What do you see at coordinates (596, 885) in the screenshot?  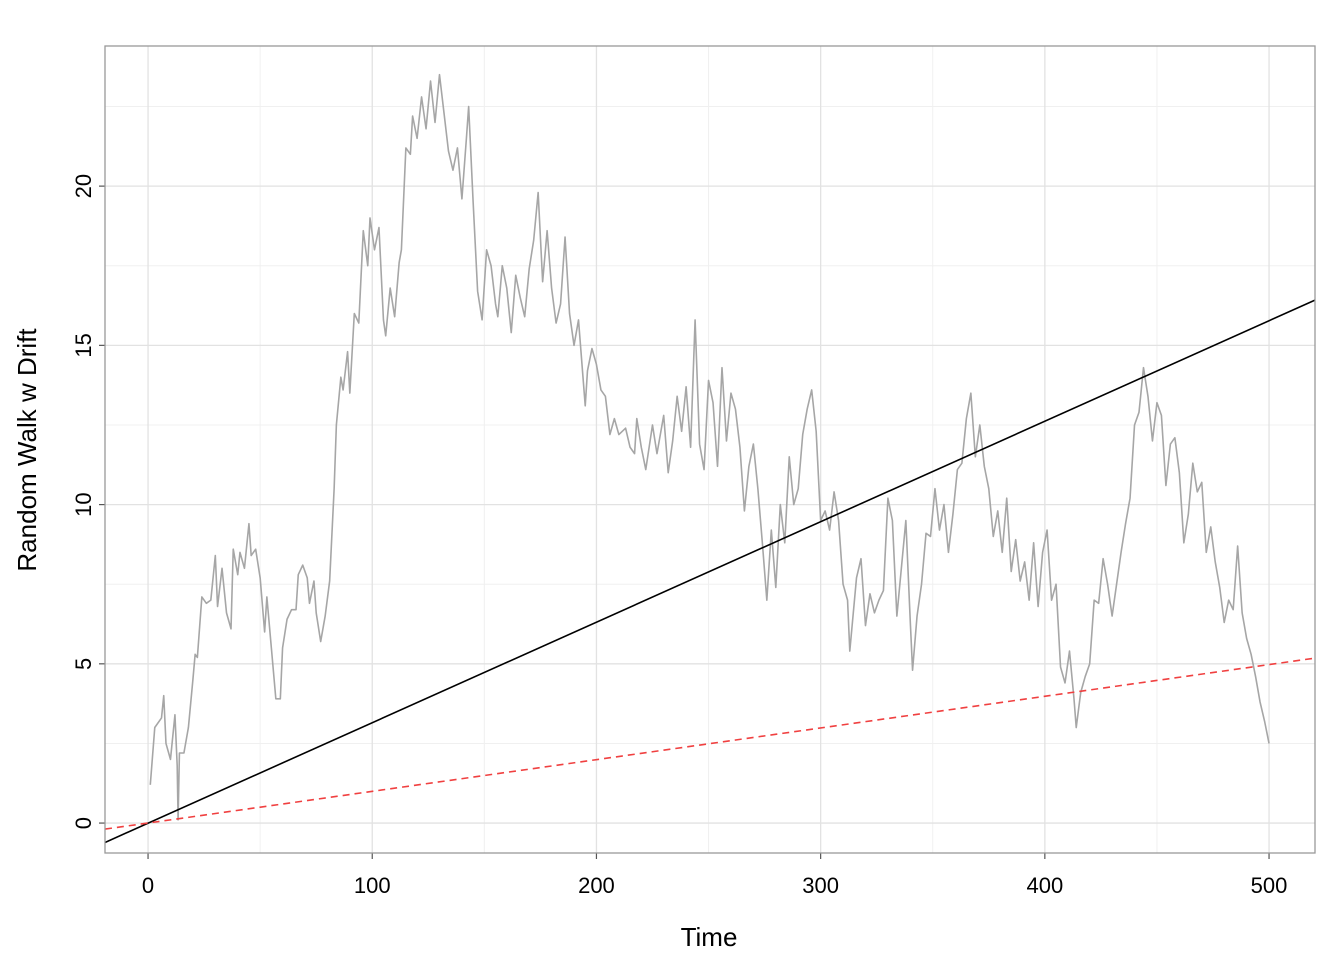 I see `x-tick-label: 200` at bounding box center [596, 885].